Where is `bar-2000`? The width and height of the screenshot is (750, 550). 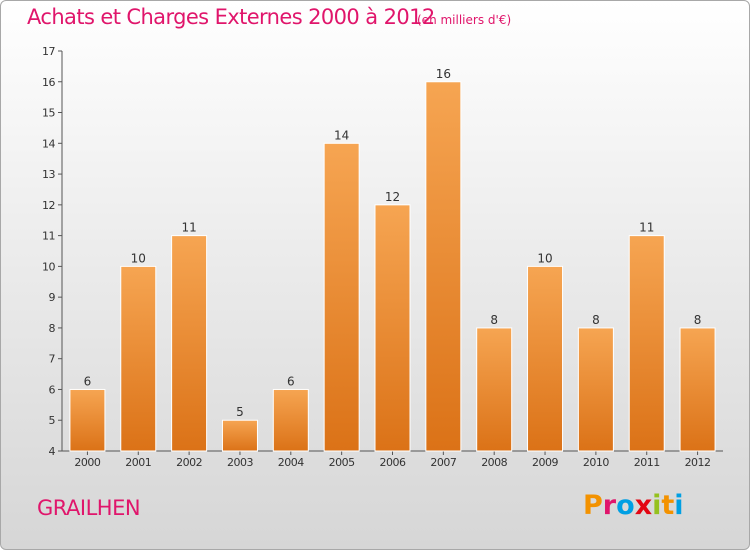
bar-2000 is located at coordinates (87, 420).